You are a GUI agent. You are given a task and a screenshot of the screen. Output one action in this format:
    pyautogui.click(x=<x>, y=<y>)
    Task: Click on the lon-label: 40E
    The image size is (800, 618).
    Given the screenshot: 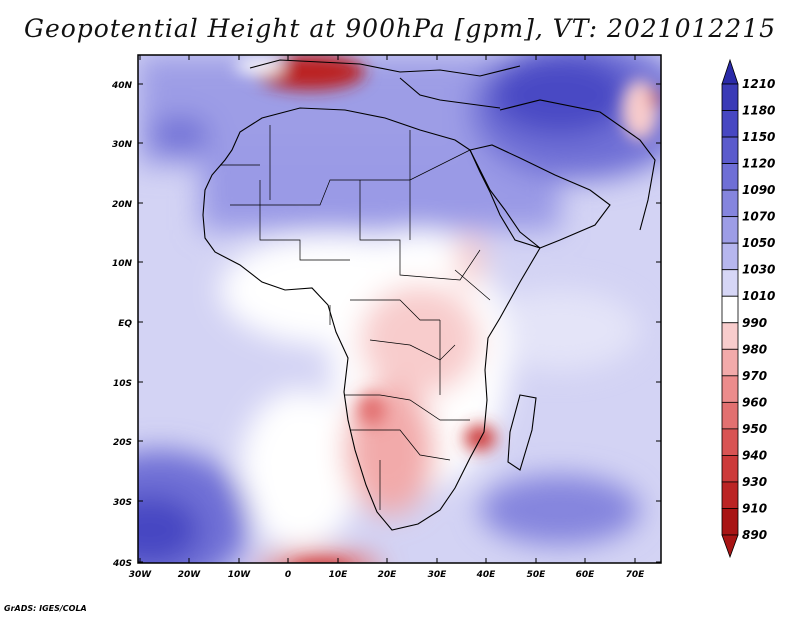 What is the action you would take?
    pyautogui.click(x=486, y=575)
    